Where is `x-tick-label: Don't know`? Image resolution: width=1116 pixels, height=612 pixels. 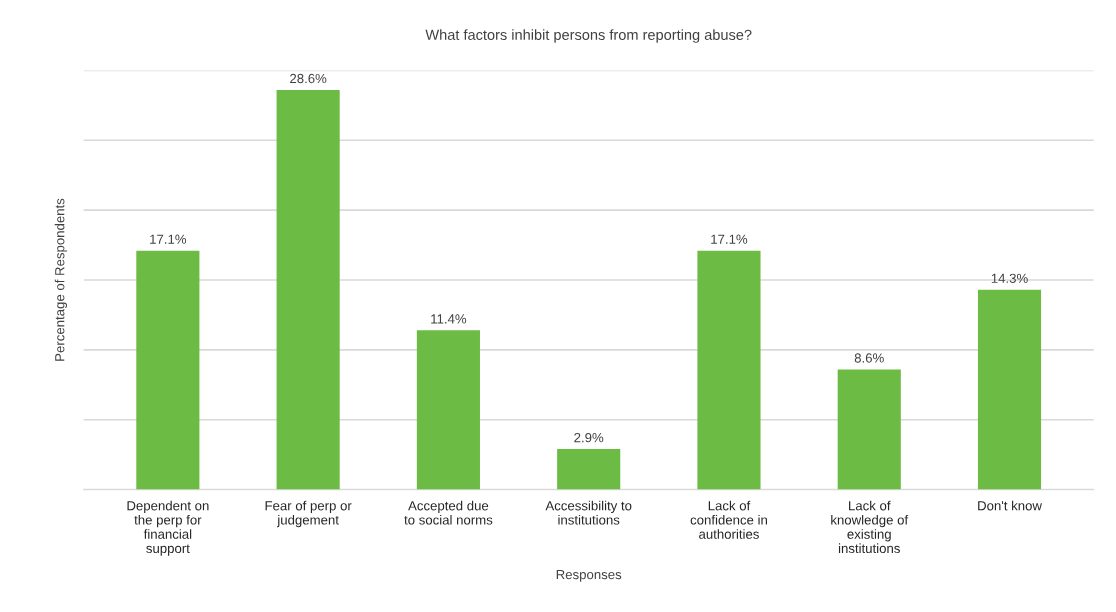 x-tick-label: Don't know is located at coordinates (1010, 505).